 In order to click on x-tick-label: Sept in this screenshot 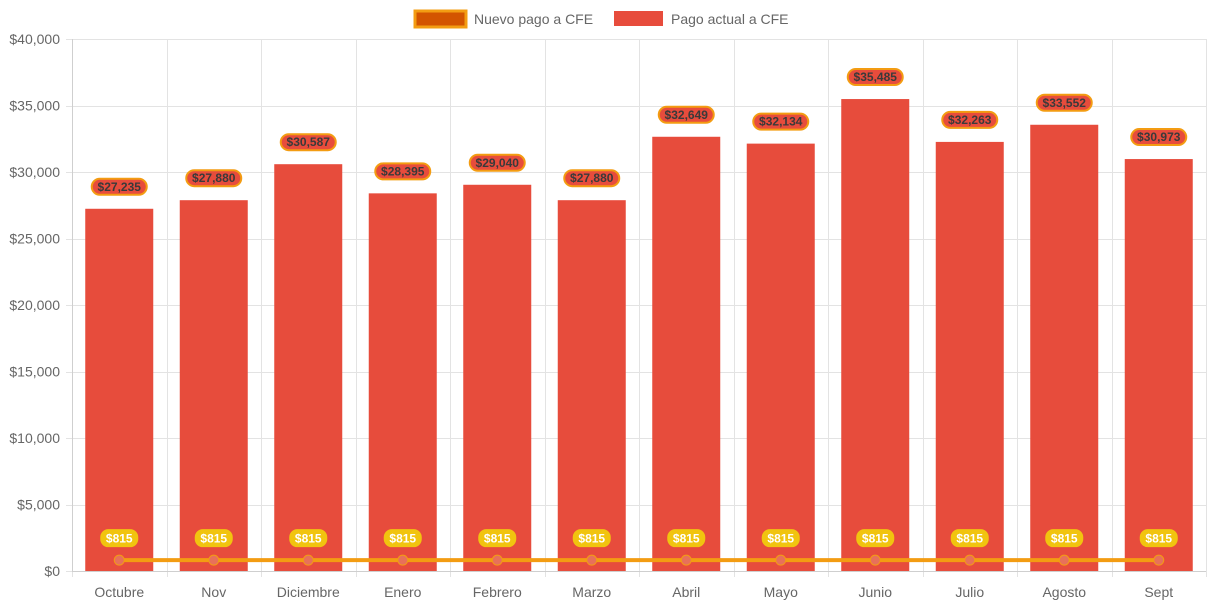, I will do `click(1158, 592)`.